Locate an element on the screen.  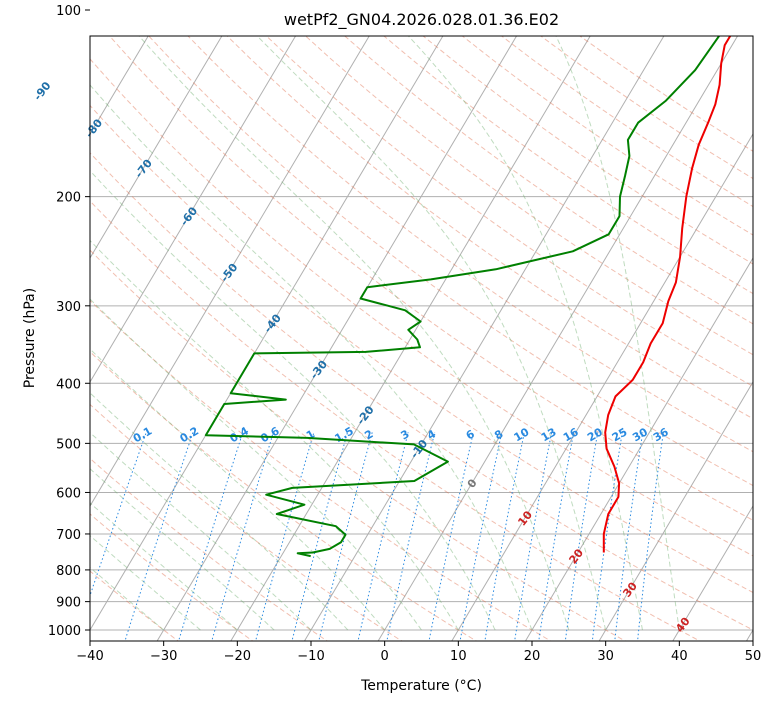
isotherm-label: -50 is located at coordinates (229, 273).